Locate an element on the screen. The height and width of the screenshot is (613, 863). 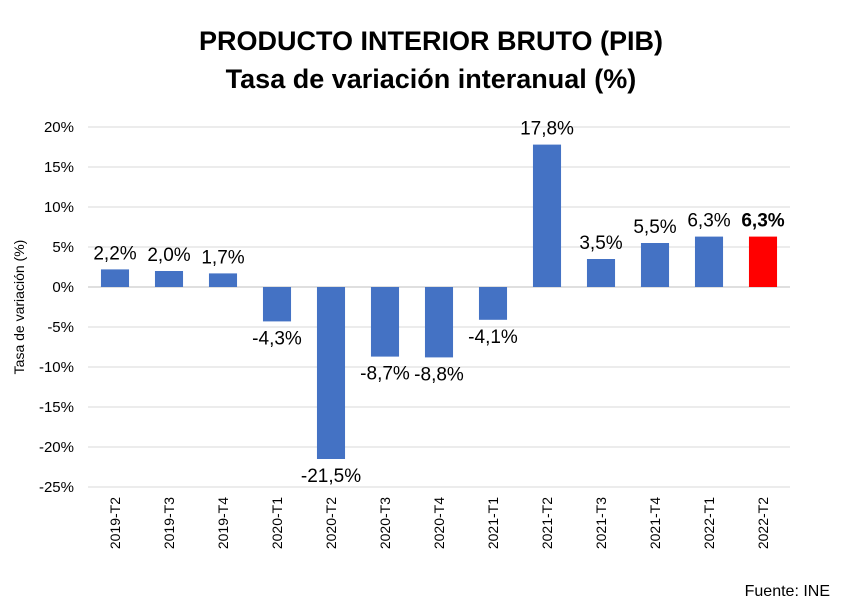
data-label: -4,1% is located at coordinates (493, 337).